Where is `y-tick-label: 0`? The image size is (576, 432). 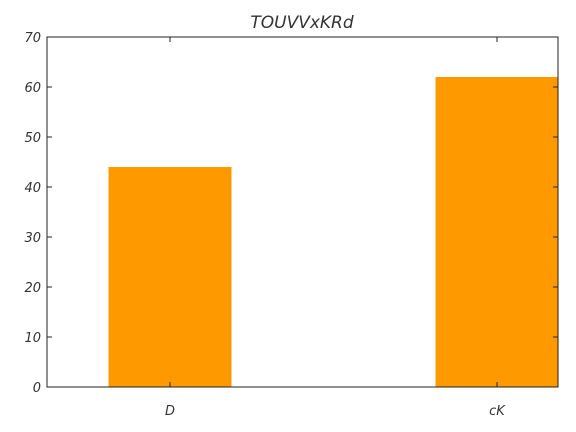 y-tick-label: 0 is located at coordinates (37, 388).